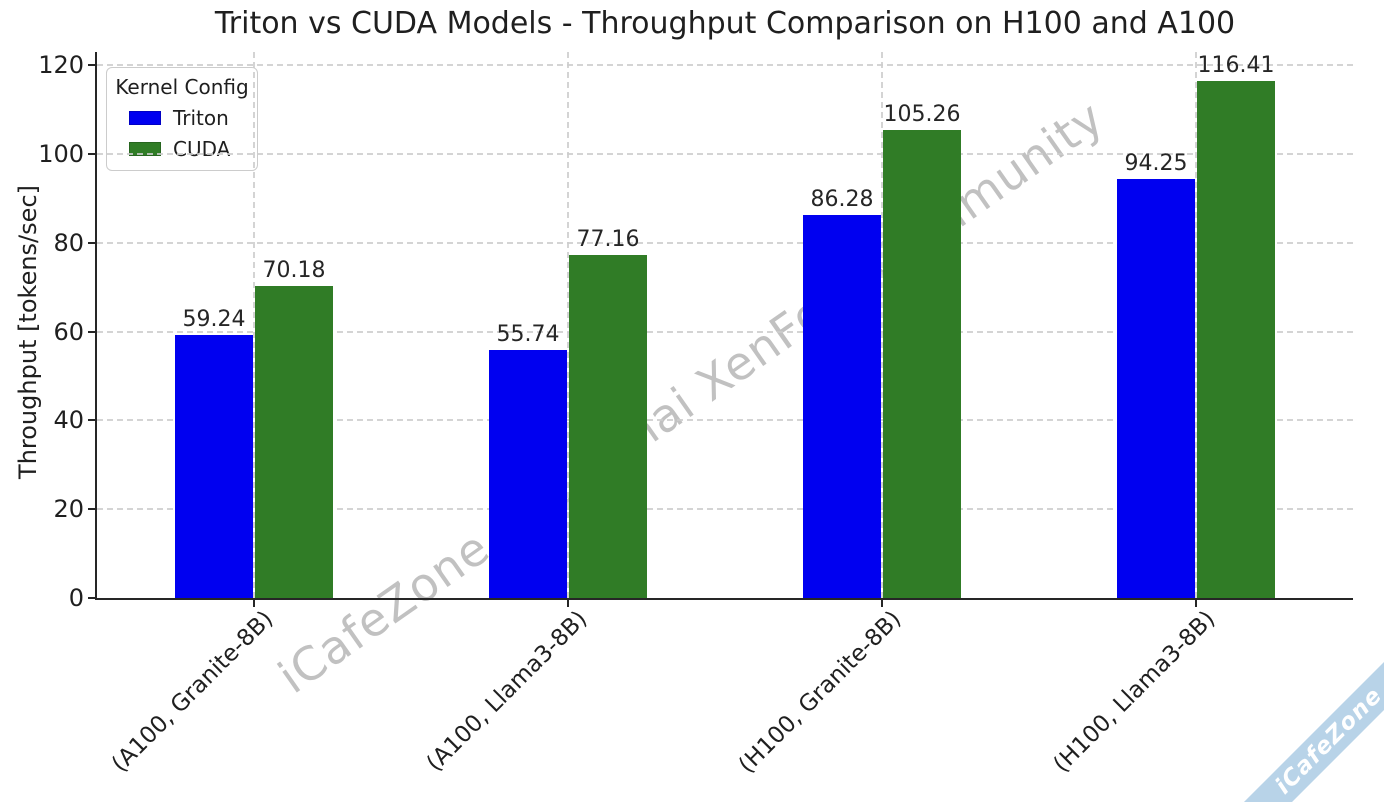 The image size is (1384, 802). Describe the element at coordinates (528, 335) in the screenshot. I see `bar-value-label: 55.74` at that location.